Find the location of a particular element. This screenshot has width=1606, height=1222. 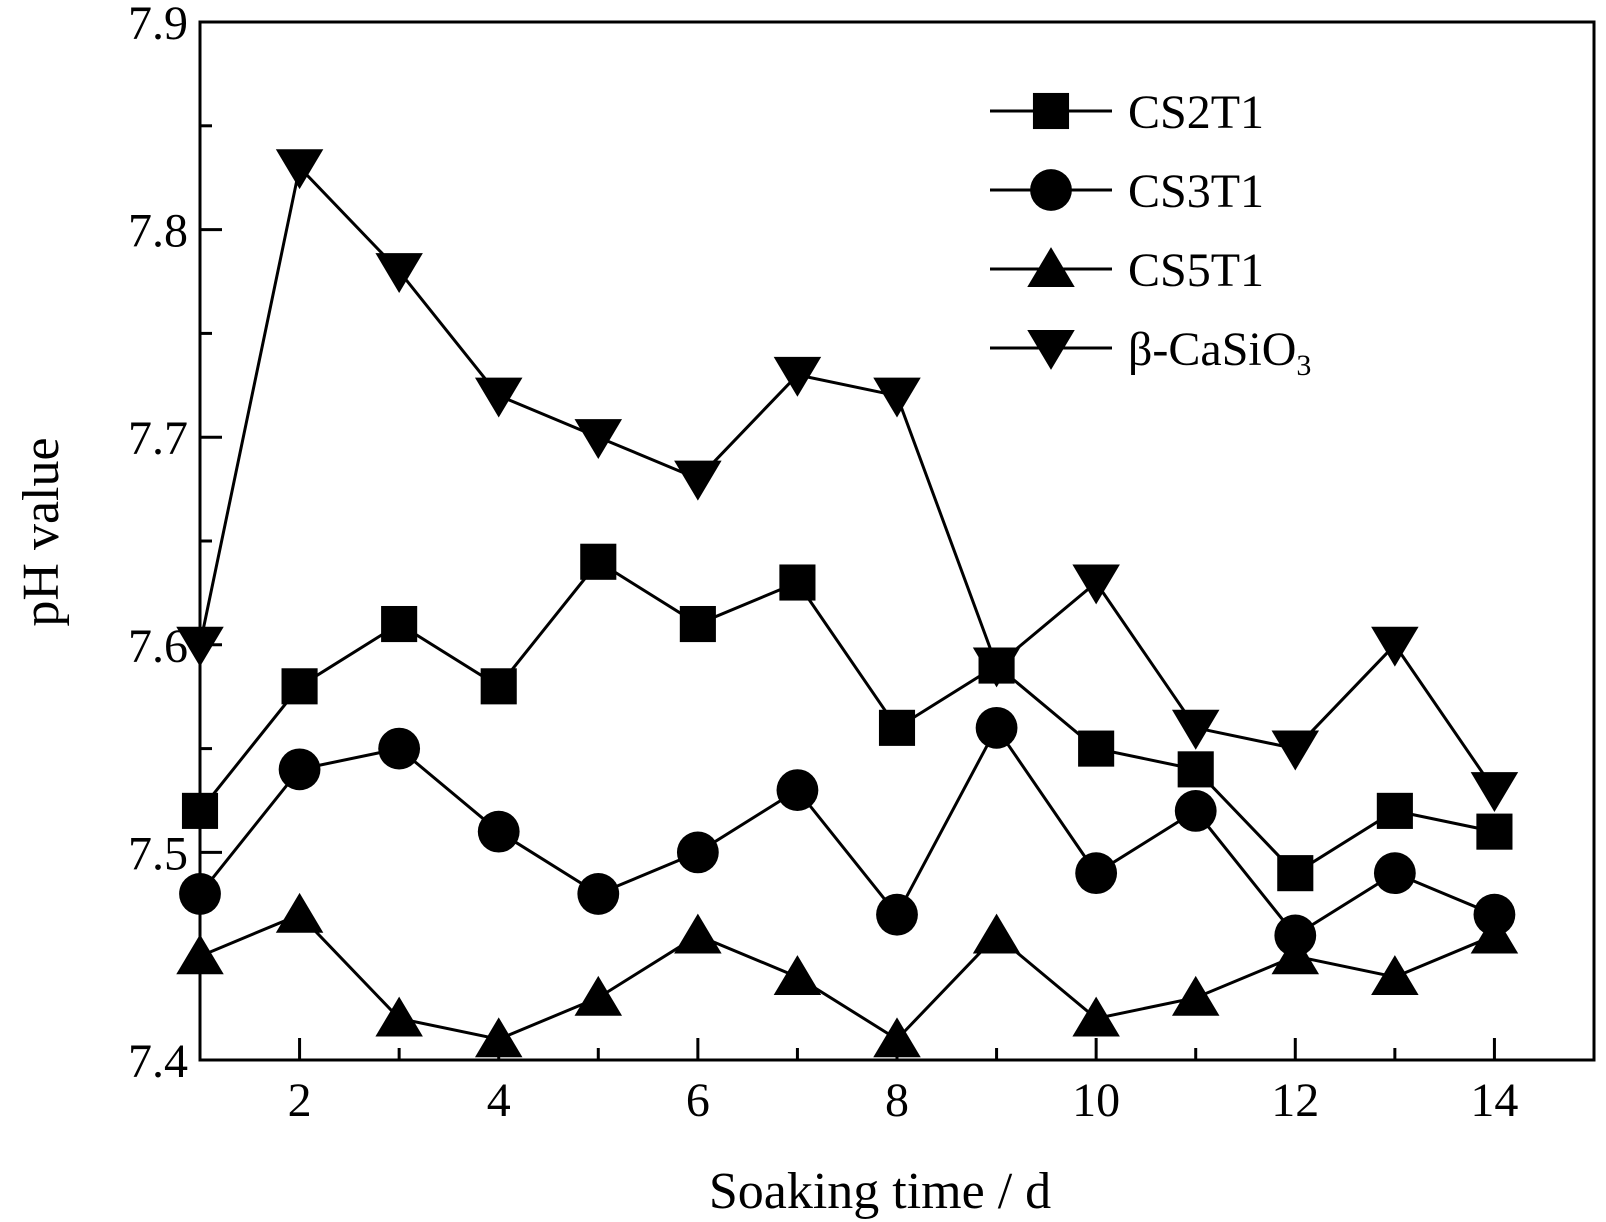

x-tick-label: 6 is located at coordinates (698, 1100).